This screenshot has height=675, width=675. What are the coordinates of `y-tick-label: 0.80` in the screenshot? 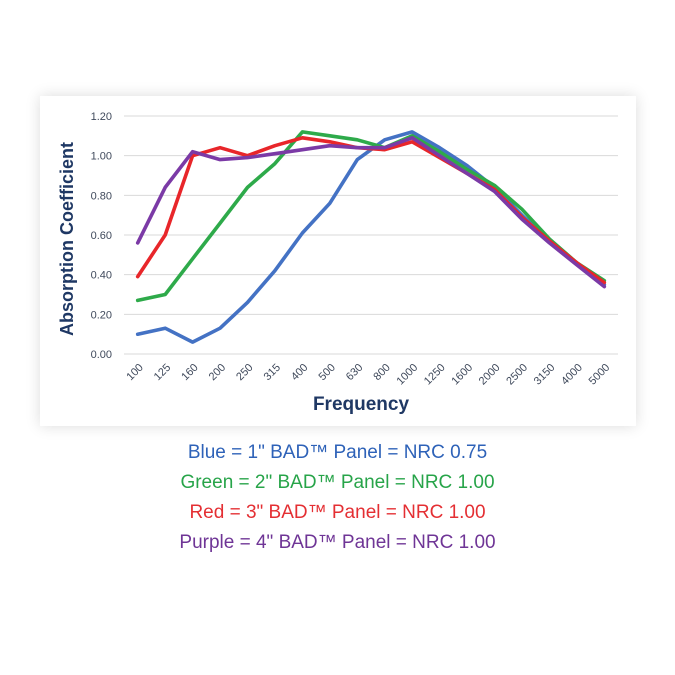 It's located at (101, 196).